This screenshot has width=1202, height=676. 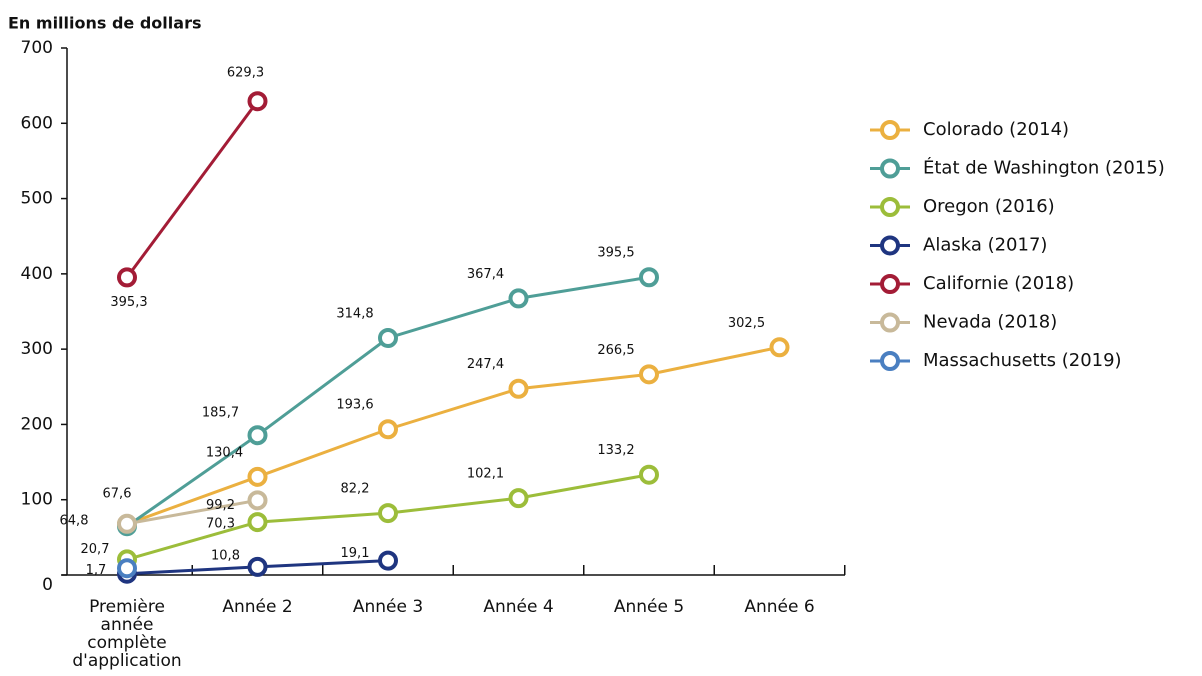 I want to click on x-tick-label: Année 4, so click(x=518, y=607).